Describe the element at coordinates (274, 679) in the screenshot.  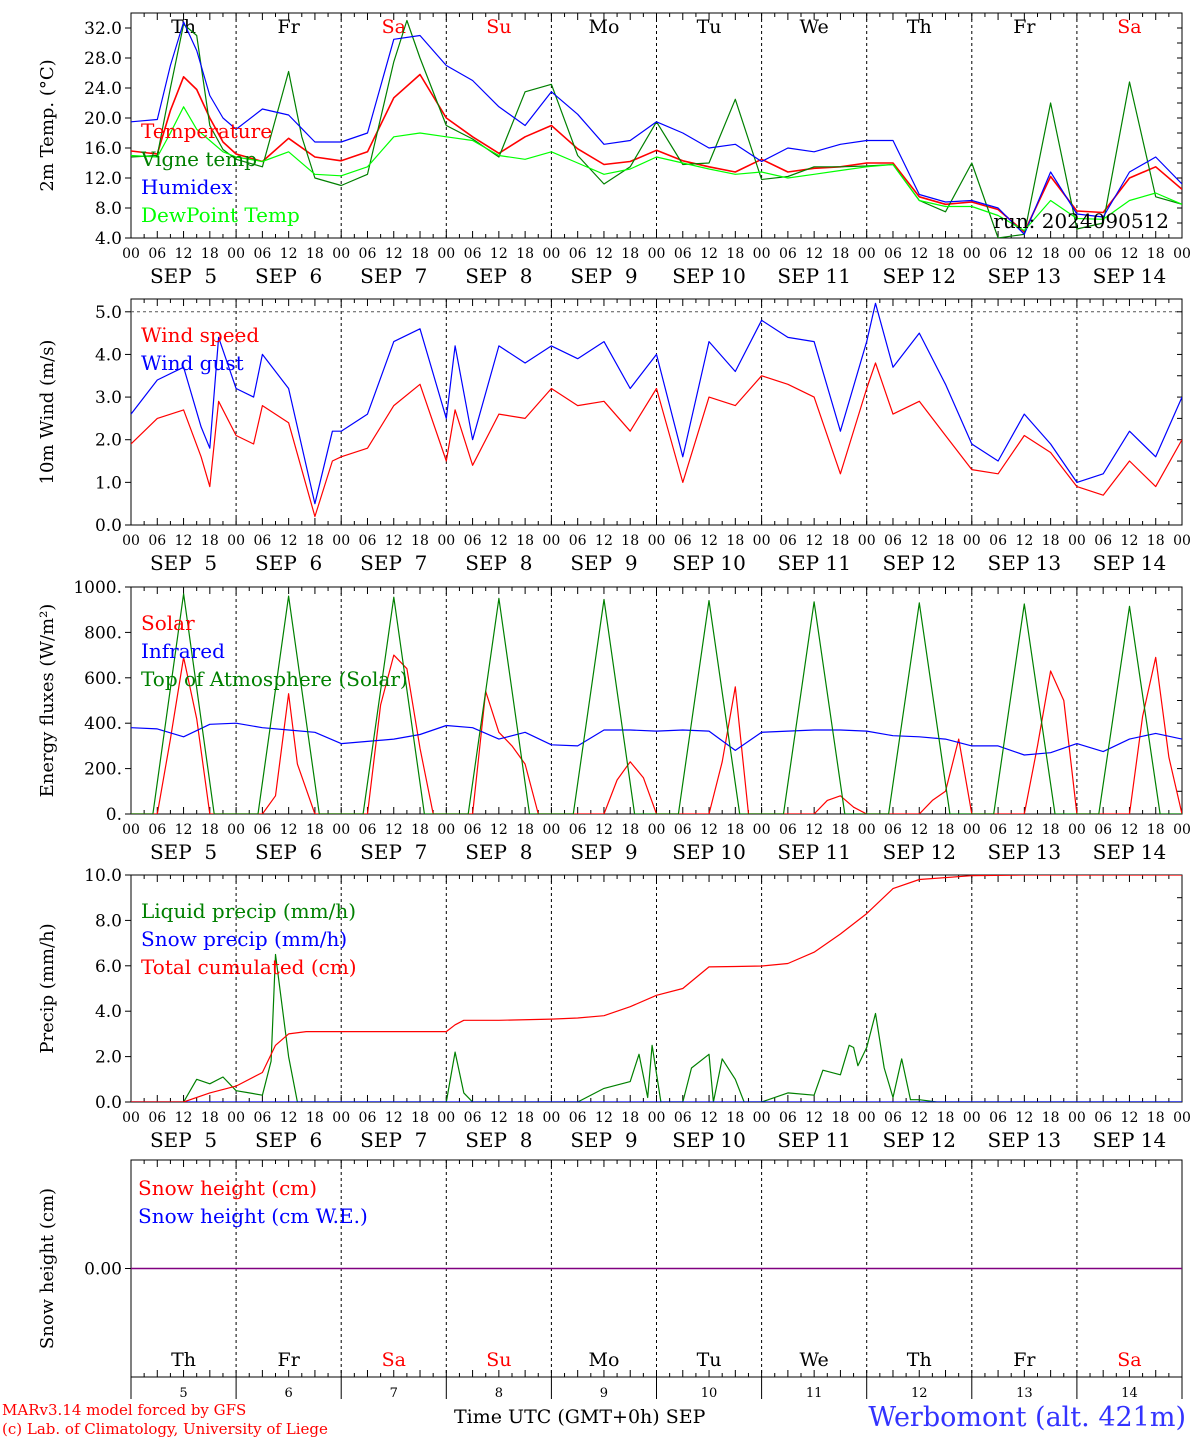
I see `legend-entry: Top of Atmosphere (Solar)` at that location.